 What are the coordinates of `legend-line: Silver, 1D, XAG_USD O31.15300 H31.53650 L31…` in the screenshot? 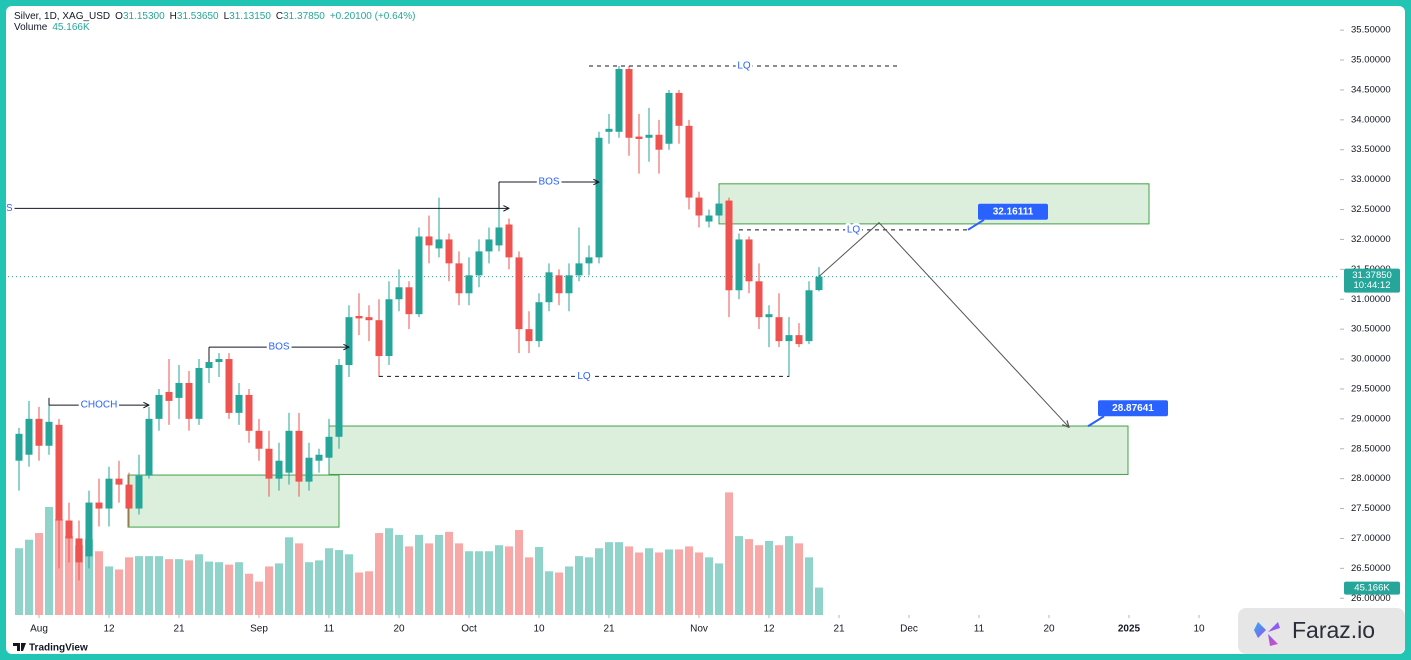 It's located at (214, 16).